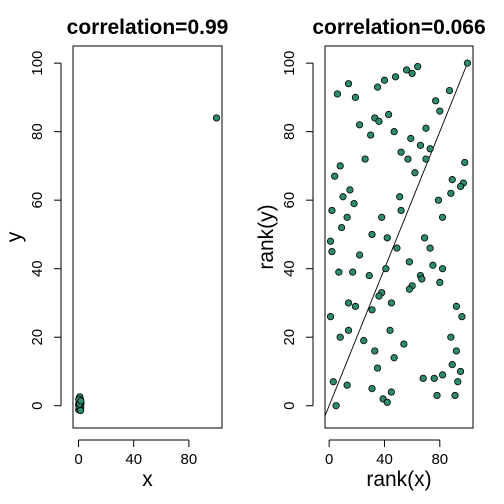 The height and width of the screenshot is (504, 504). What do you see at coordinates (148, 27) in the screenshot?
I see `chart-title: correlation=0.99` at bounding box center [148, 27].